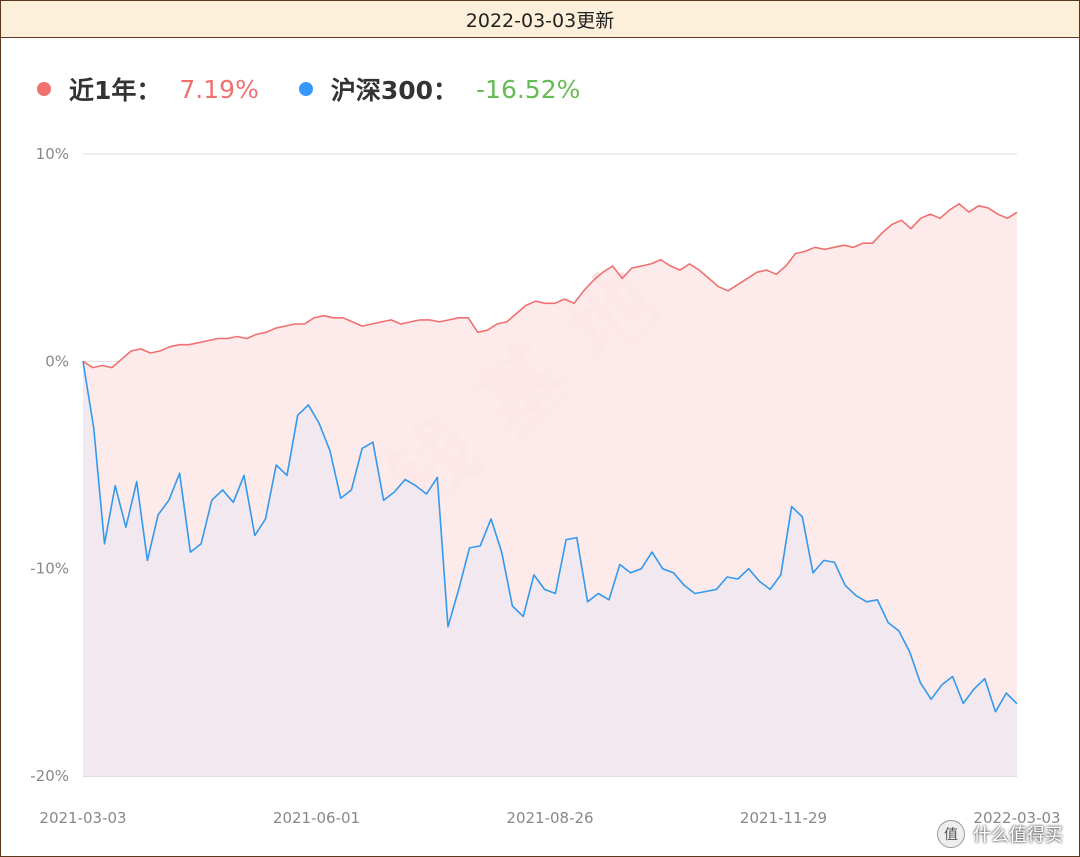  What do you see at coordinates (115, 90) in the screenshot?
I see `legend-label-fund: 近1年：` at bounding box center [115, 90].